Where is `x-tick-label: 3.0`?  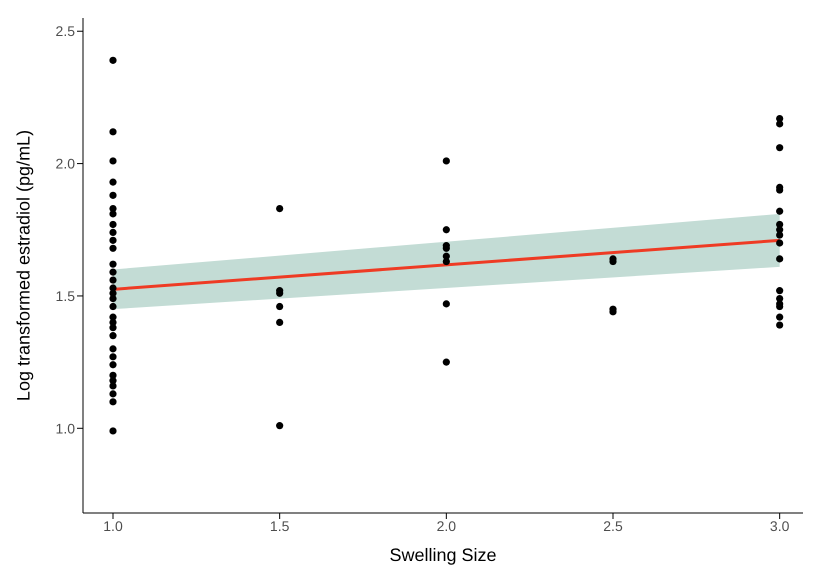 x-tick-label: 3.0 is located at coordinates (780, 526).